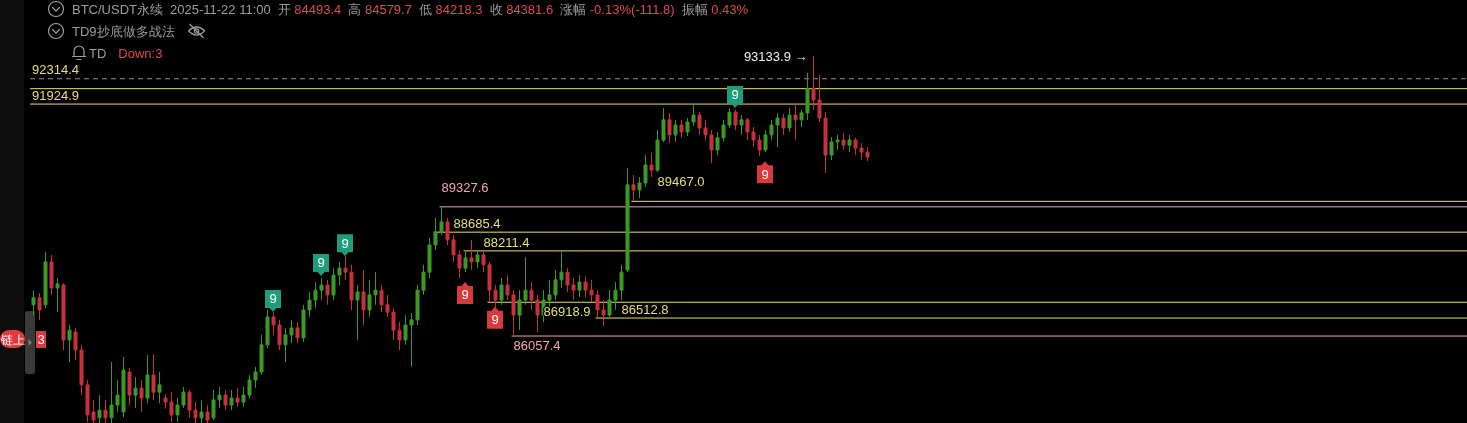 This screenshot has width=1467, height=423. What do you see at coordinates (645, 310) in the screenshot?
I see `annotation: 86512.8` at bounding box center [645, 310].